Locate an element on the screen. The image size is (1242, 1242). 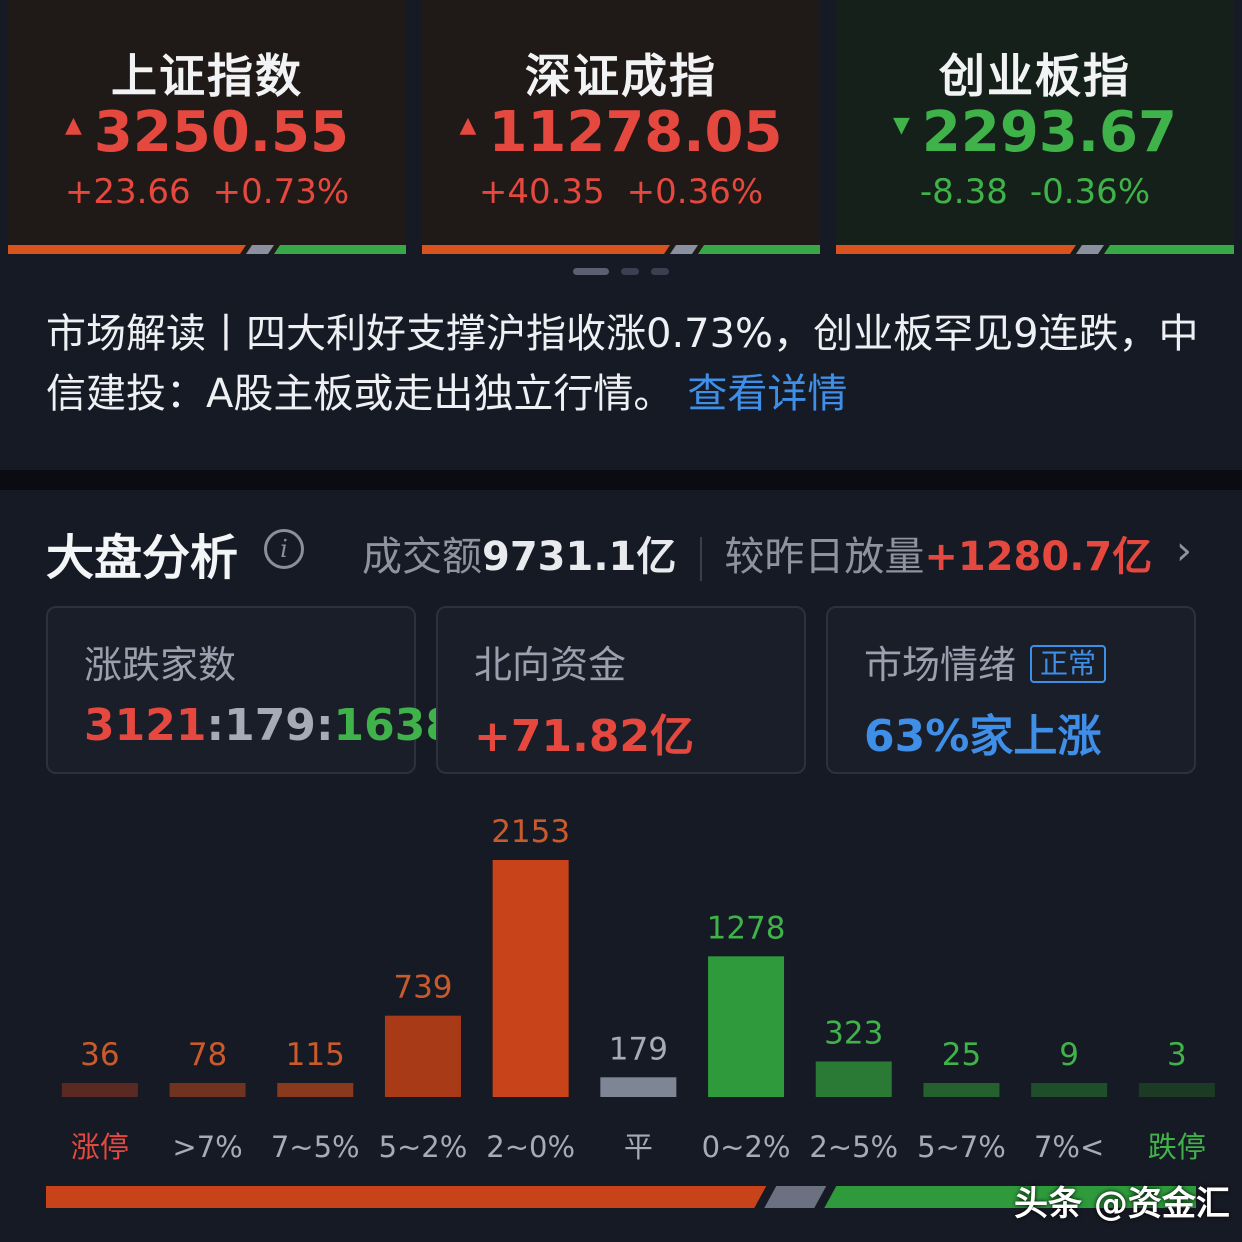
market-mood-value: 63%家上涨 is located at coordinates (983, 736).